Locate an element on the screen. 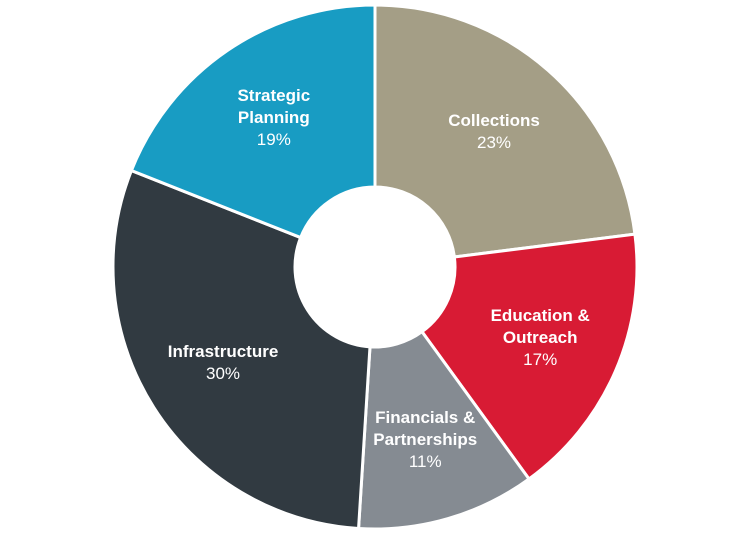 The width and height of the screenshot is (750, 540). category-label: Collections is located at coordinates (494, 120).